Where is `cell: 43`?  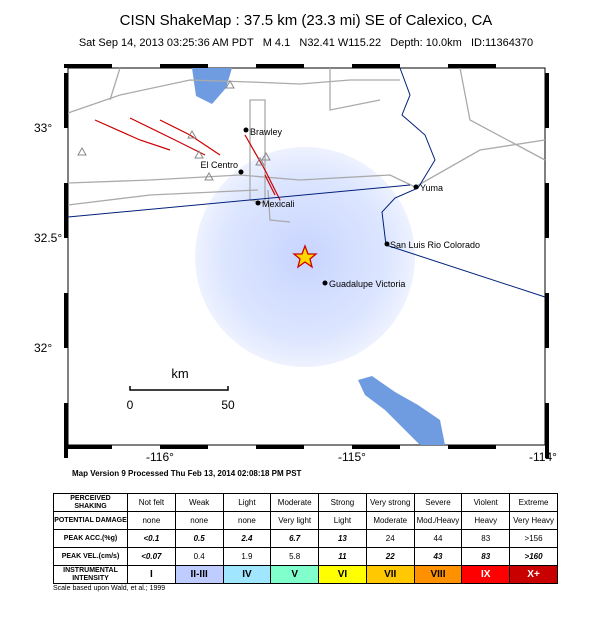
cell: 43 is located at coordinates (438, 556).